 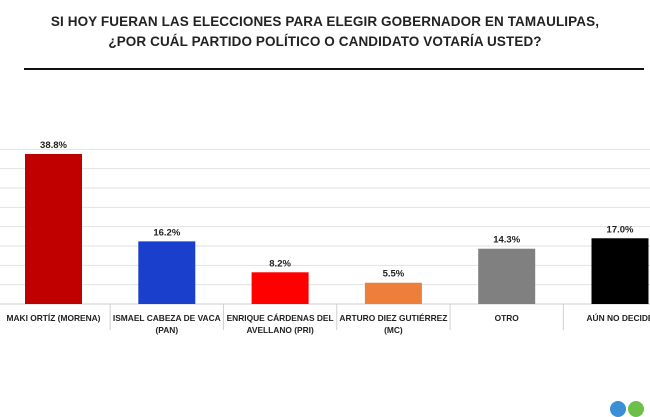 What do you see at coordinates (506, 240) in the screenshot?
I see `value-label: 14.3%` at bounding box center [506, 240].